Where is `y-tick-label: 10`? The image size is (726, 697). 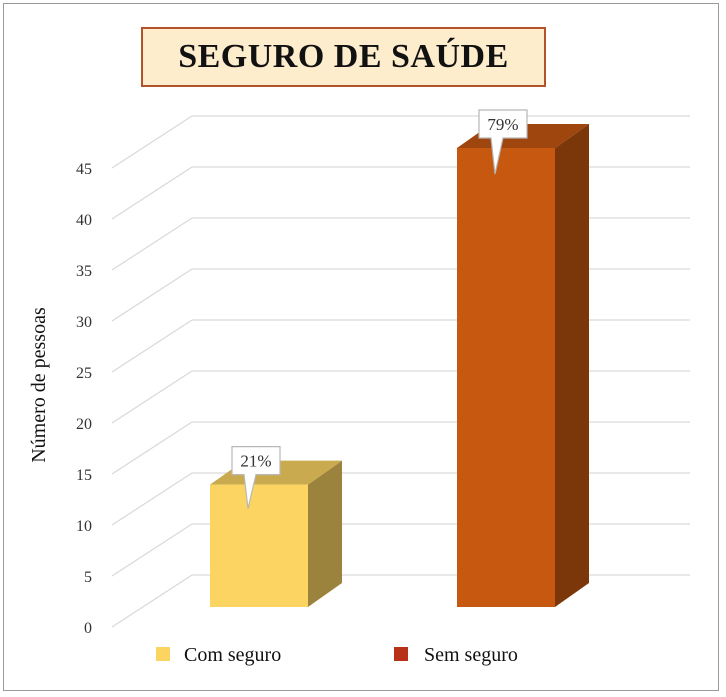 y-tick-label: 10 is located at coordinates (84, 526).